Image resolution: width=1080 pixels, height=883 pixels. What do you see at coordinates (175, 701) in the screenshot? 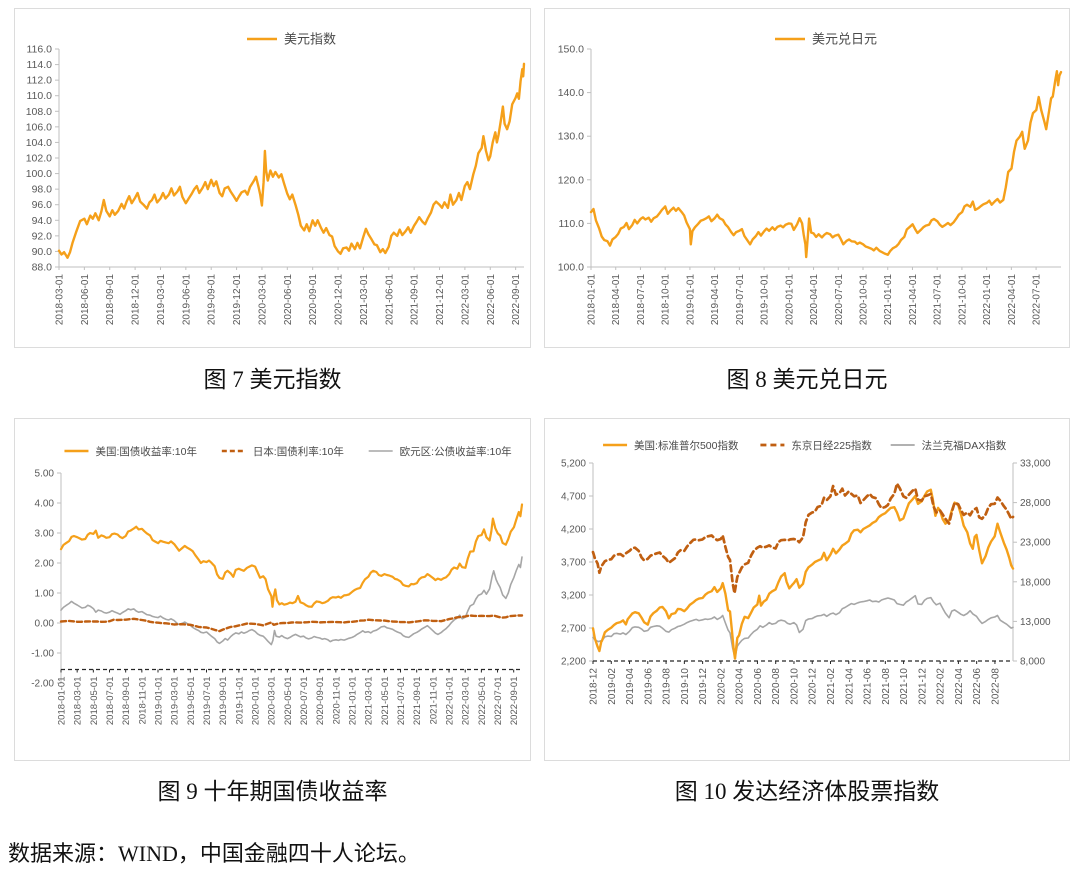
I see `x-axis-tick-label: 2019-03-01` at bounding box center [175, 701].